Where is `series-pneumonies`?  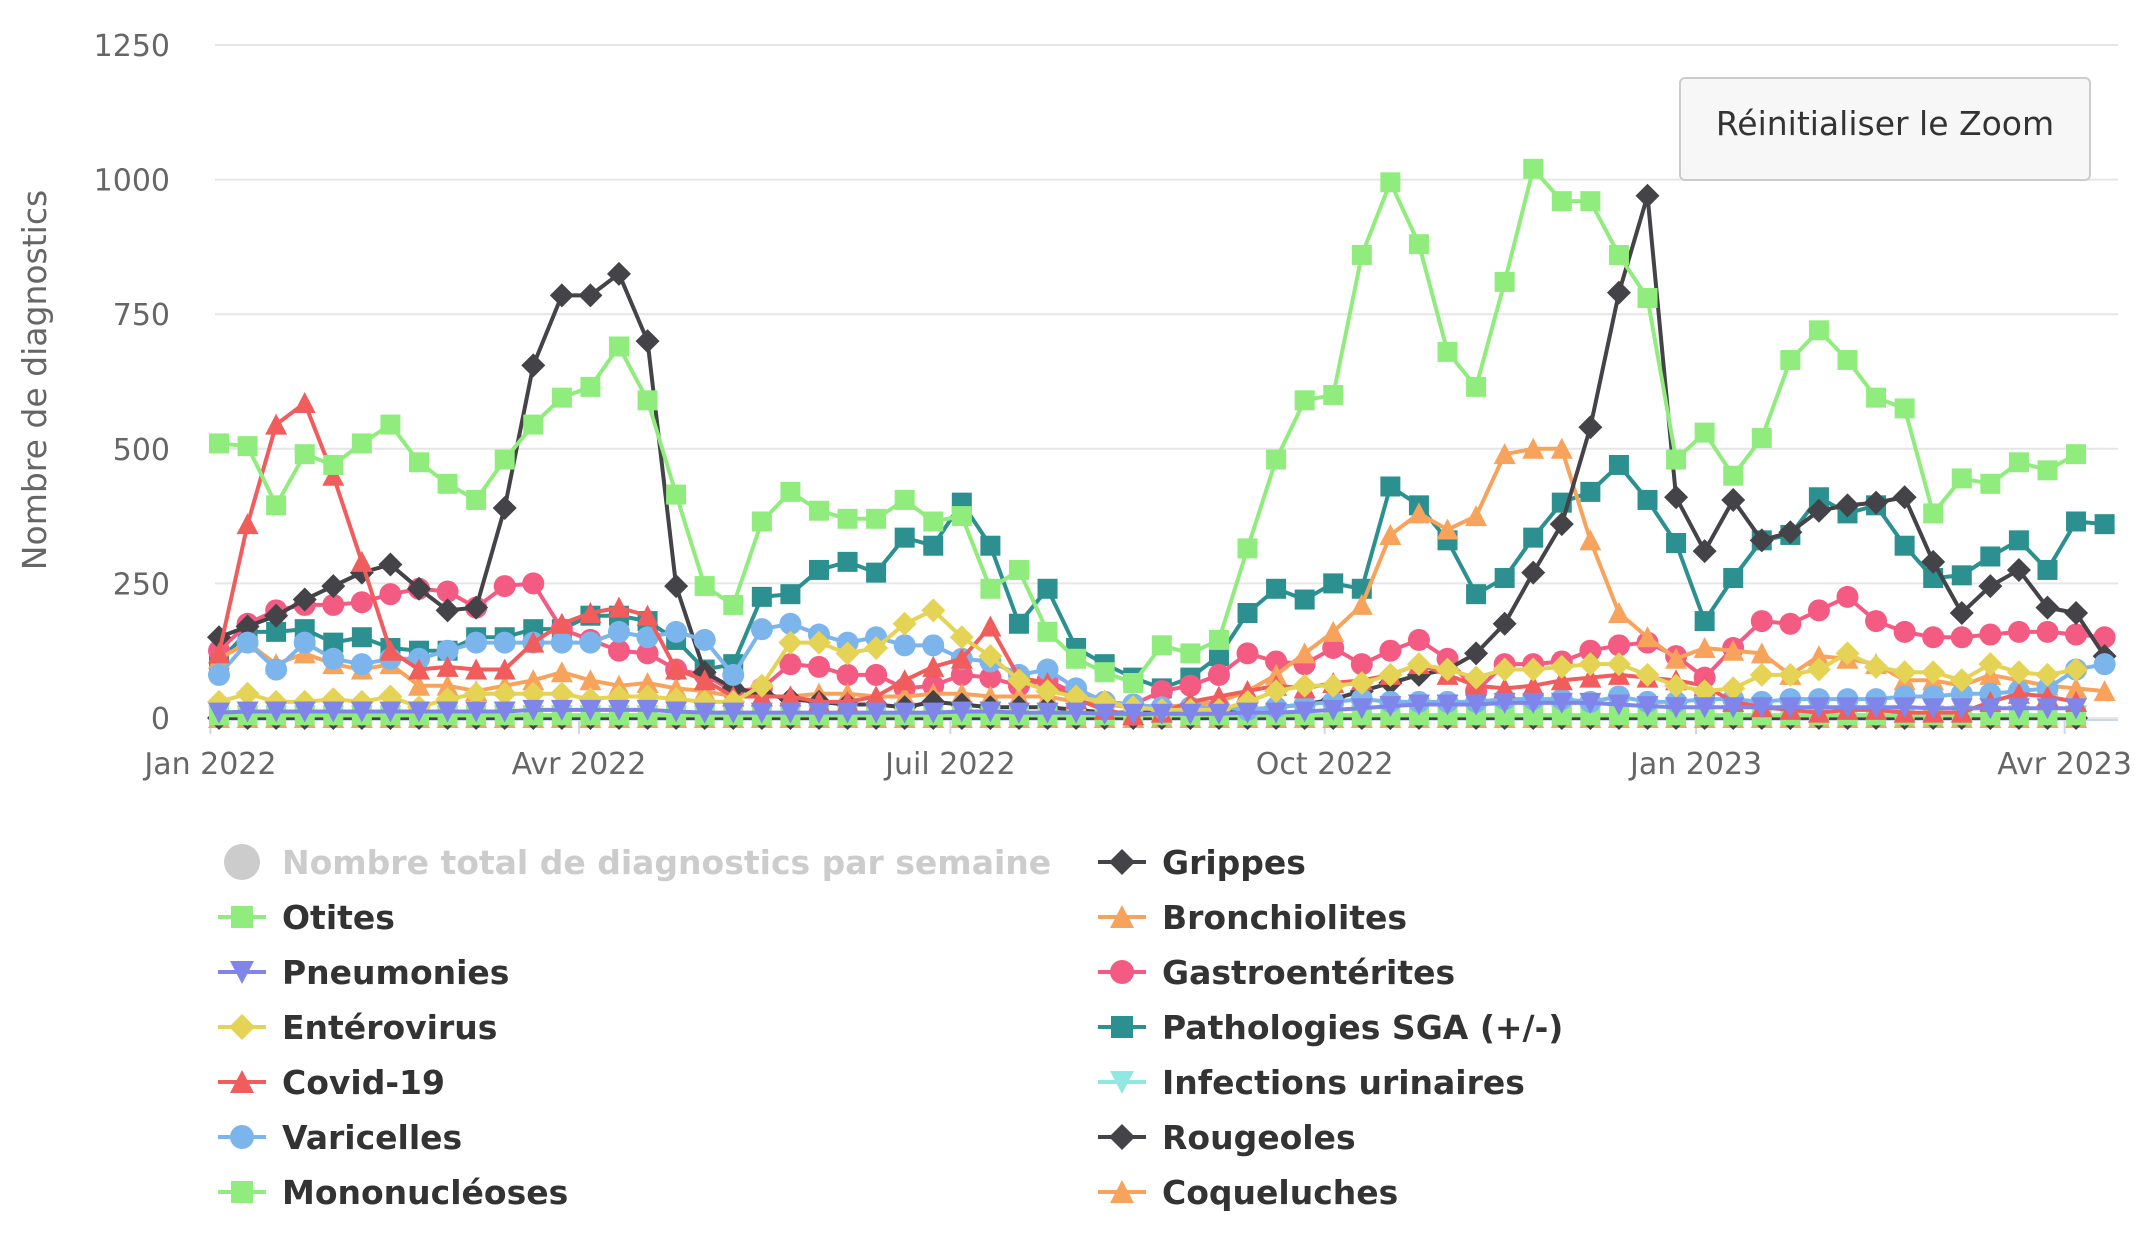
series-pneumonies is located at coordinates (1148, 708).